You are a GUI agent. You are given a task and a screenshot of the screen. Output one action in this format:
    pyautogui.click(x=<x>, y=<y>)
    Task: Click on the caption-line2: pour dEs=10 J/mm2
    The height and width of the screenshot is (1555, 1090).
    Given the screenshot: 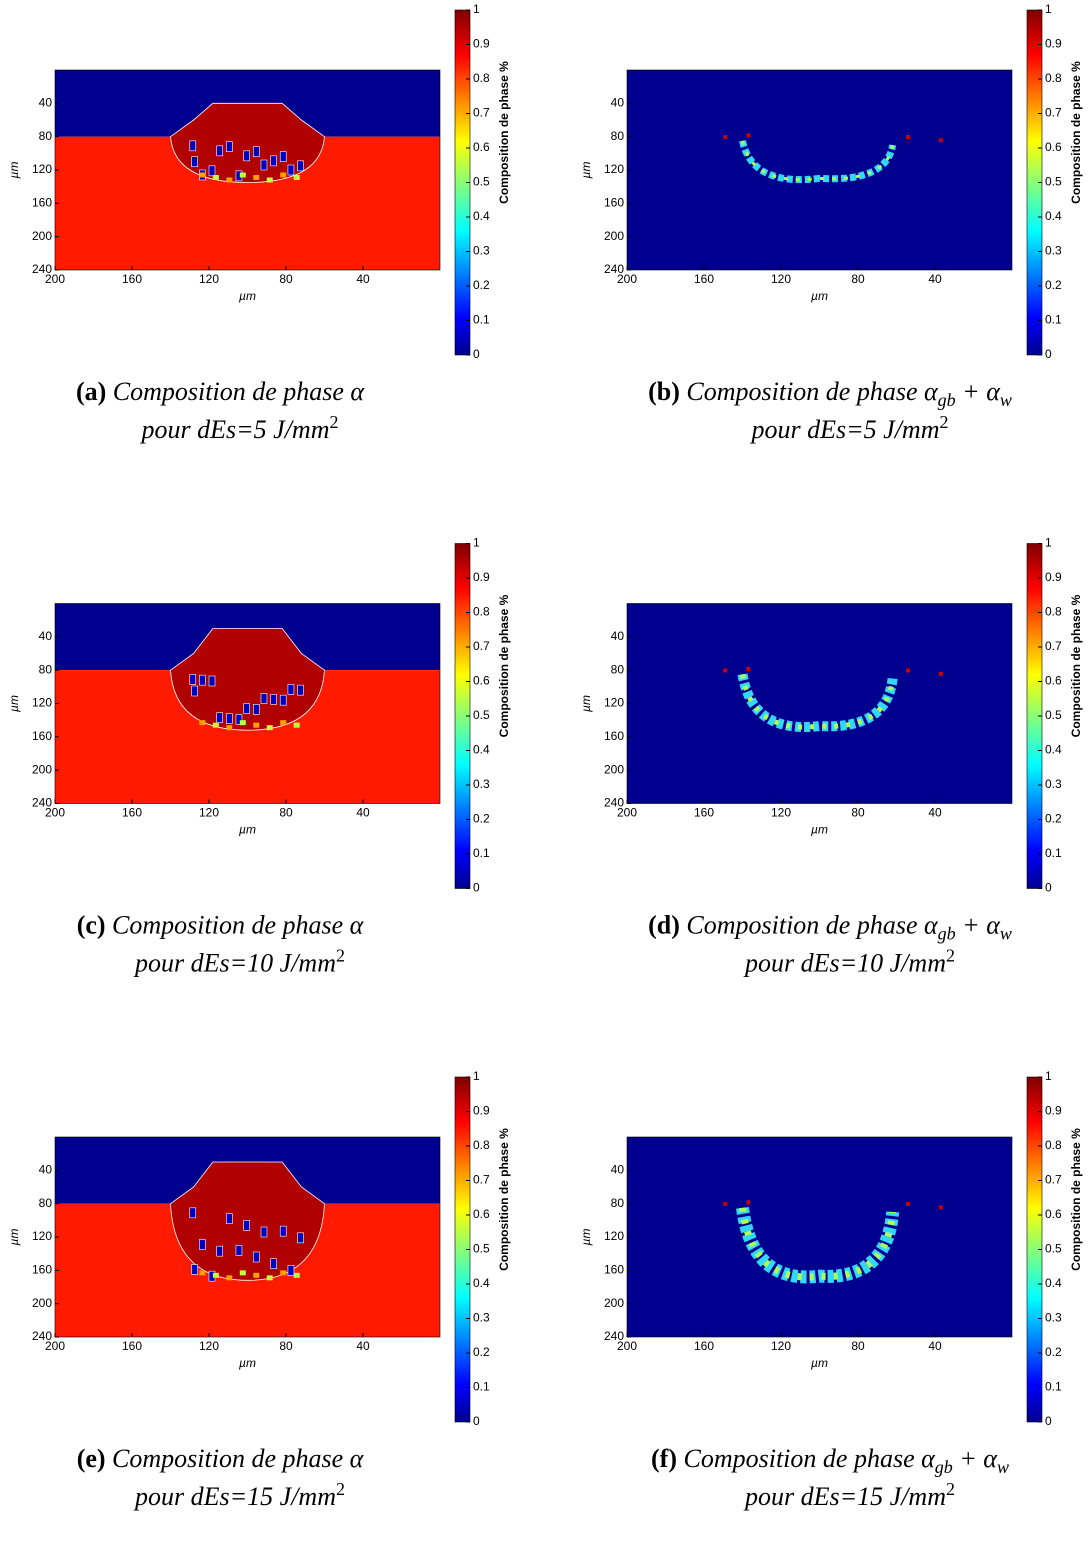 What is the action you would take?
    pyautogui.click(x=849, y=962)
    